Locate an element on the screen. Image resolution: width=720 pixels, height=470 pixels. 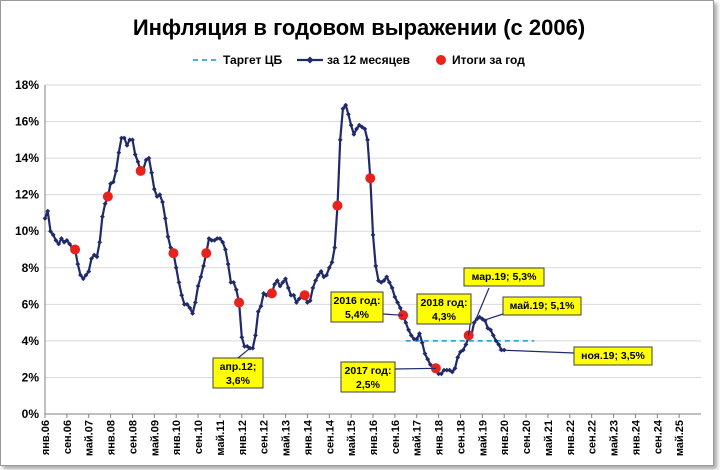
x-tick-label: май.21 is located at coordinates (549, 438).